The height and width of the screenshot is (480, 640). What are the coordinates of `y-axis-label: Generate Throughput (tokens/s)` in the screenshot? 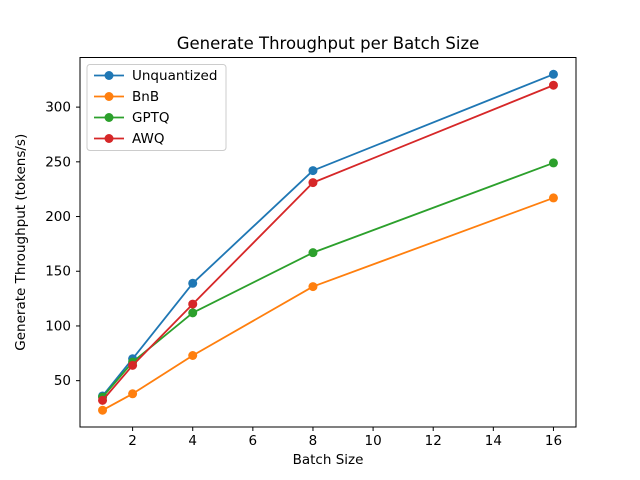 It's located at (21, 242).